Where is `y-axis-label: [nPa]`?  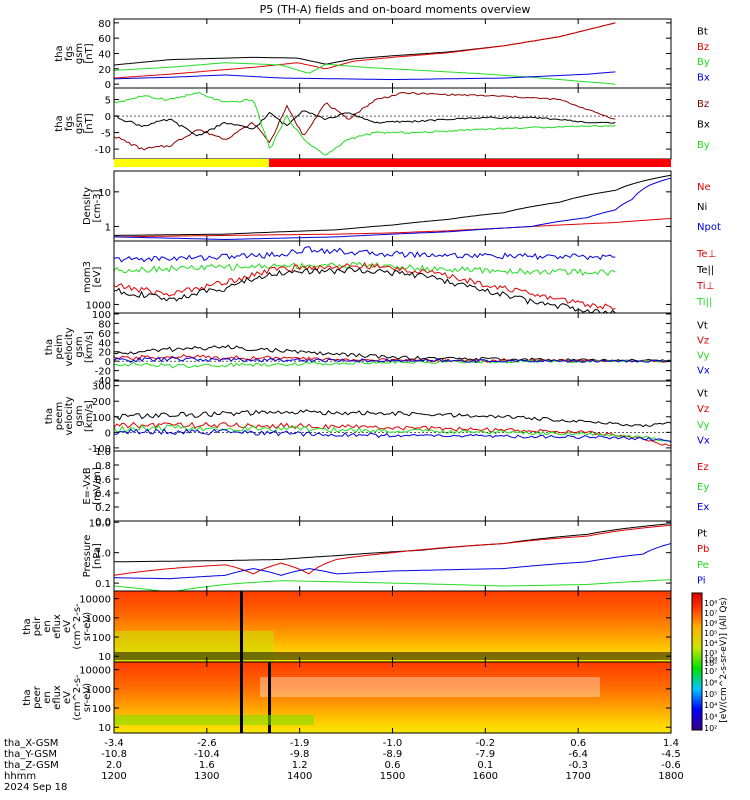
y-axis-label: [nPa] is located at coordinates (97, 556).